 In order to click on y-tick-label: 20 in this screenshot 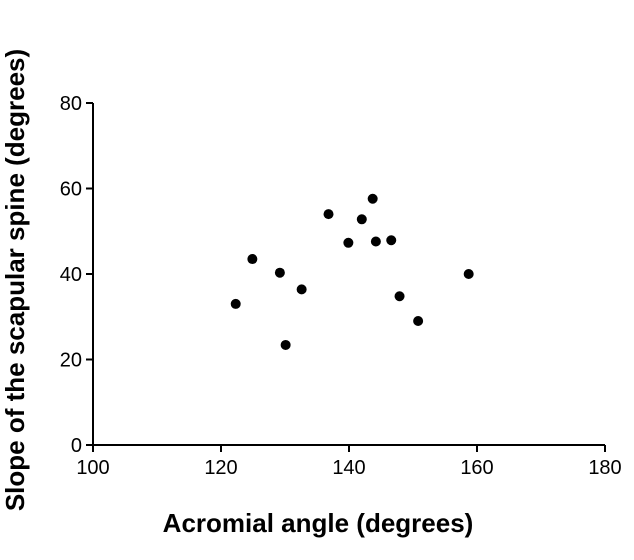, I will do `click(71, 361)`.